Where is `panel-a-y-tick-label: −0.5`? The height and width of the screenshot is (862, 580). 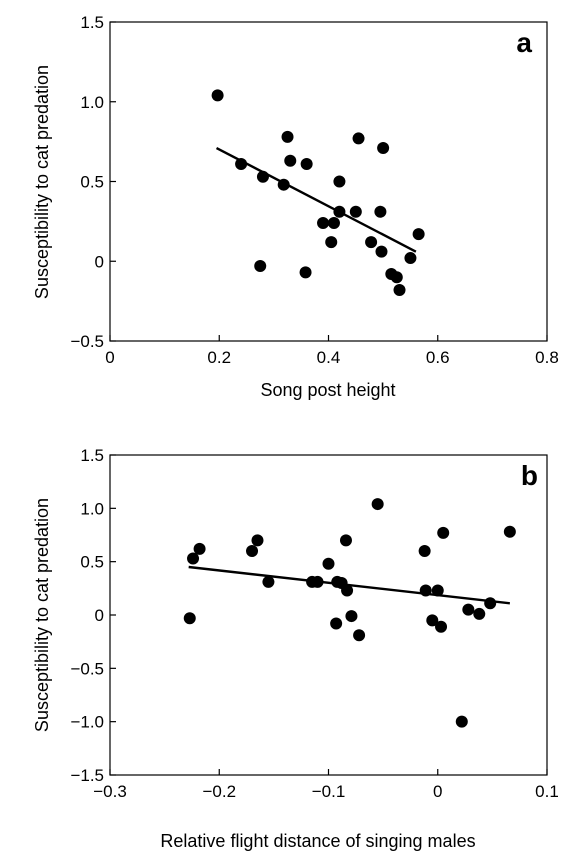
panel-a-y-tick-label: −0.5 is located at coordinates (87, 341).